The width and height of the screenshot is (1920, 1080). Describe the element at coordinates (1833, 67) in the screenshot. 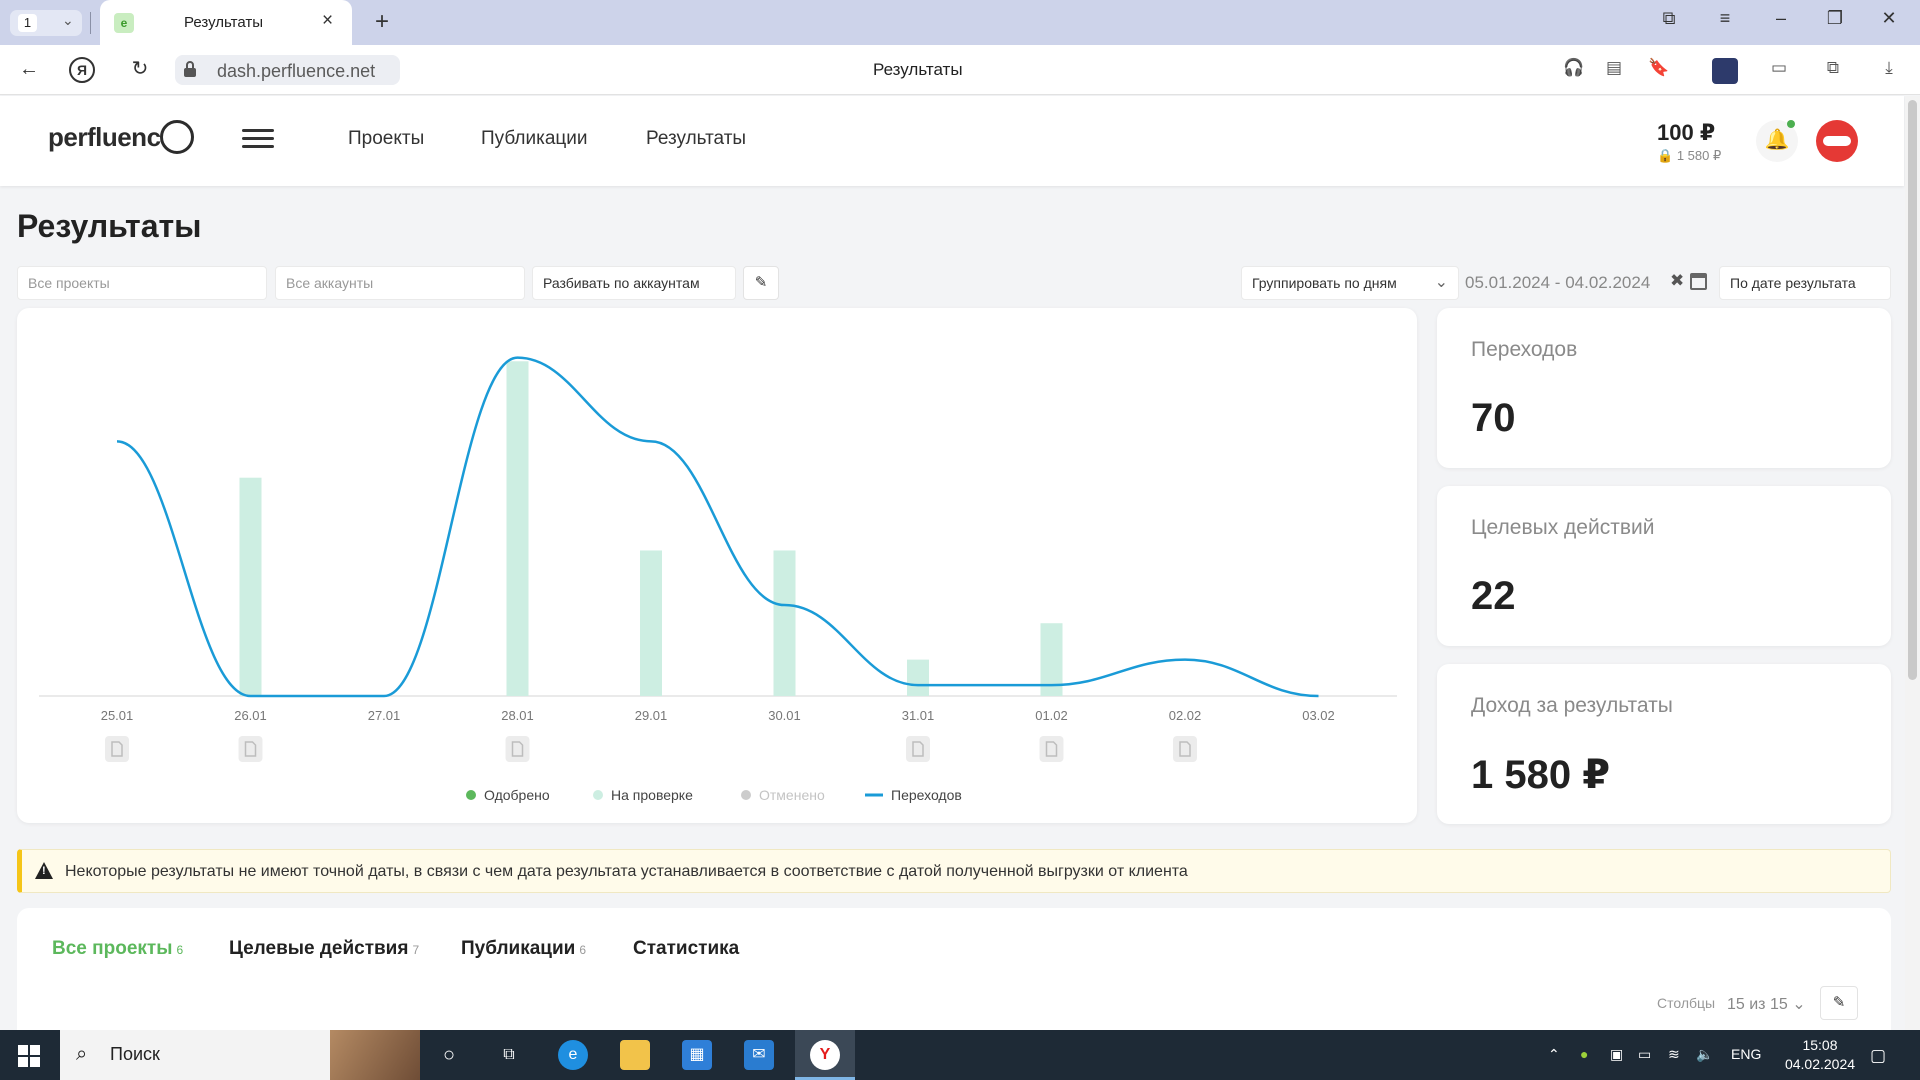

I see `collections-icon: ⧉` at that location.